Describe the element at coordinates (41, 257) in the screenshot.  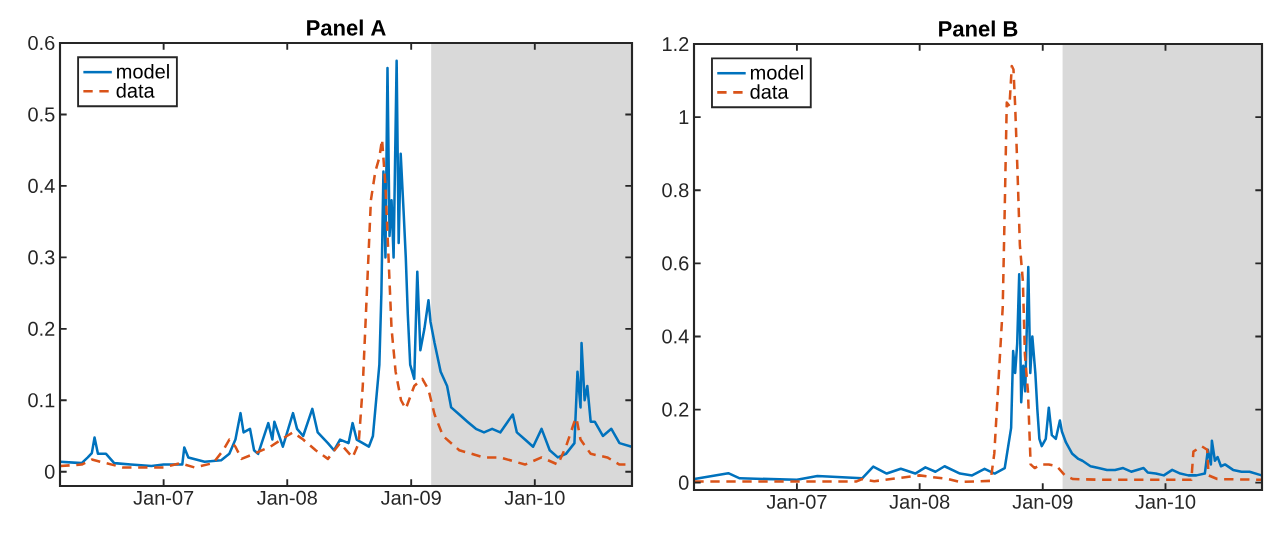
I see `y-tick-label: 0.3` at that location.